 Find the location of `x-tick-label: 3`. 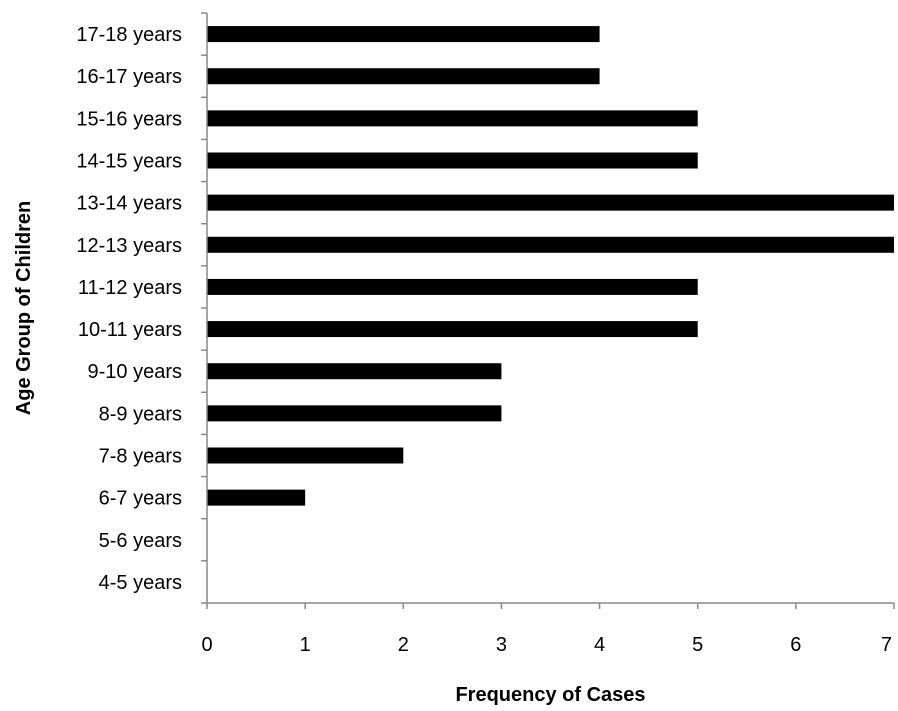

x-tick-label: 3 is located at coordinates (501, 645).